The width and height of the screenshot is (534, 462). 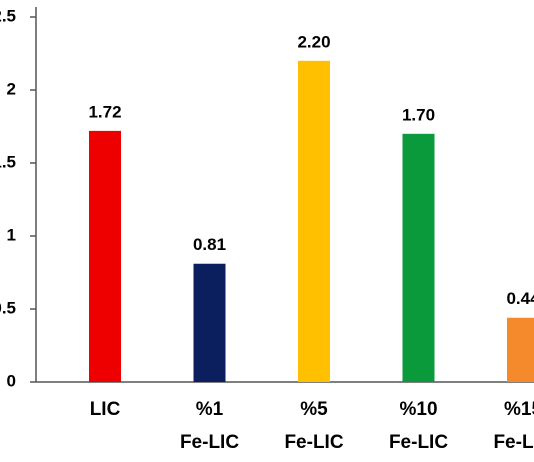 I want to click on value-label: 0.81, so click(x=209, y=244).